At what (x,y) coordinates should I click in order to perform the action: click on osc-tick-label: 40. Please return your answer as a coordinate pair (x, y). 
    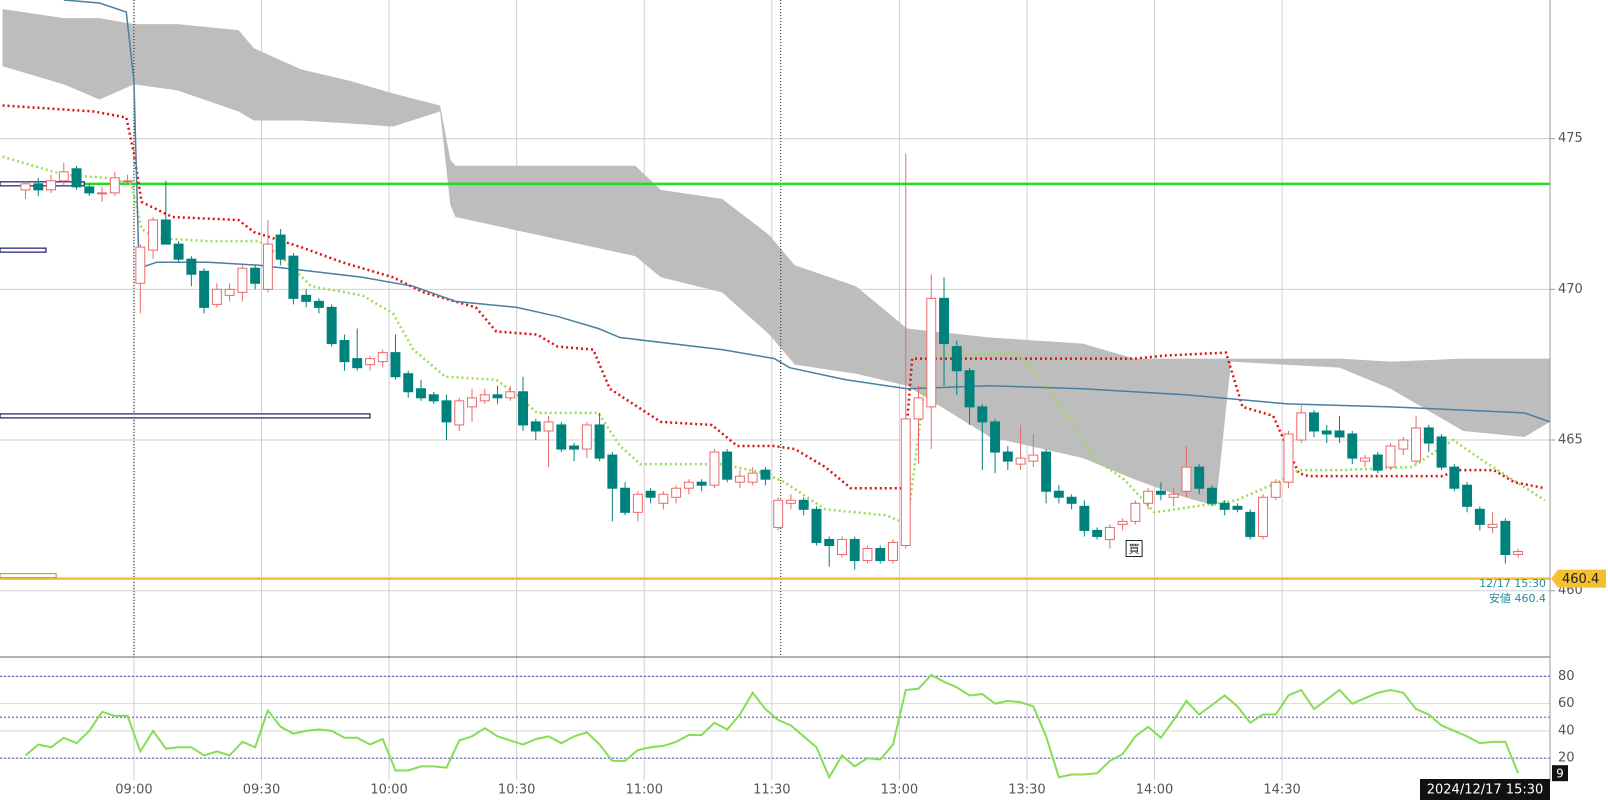
    Looking at the image, I should click on (1566, 730).